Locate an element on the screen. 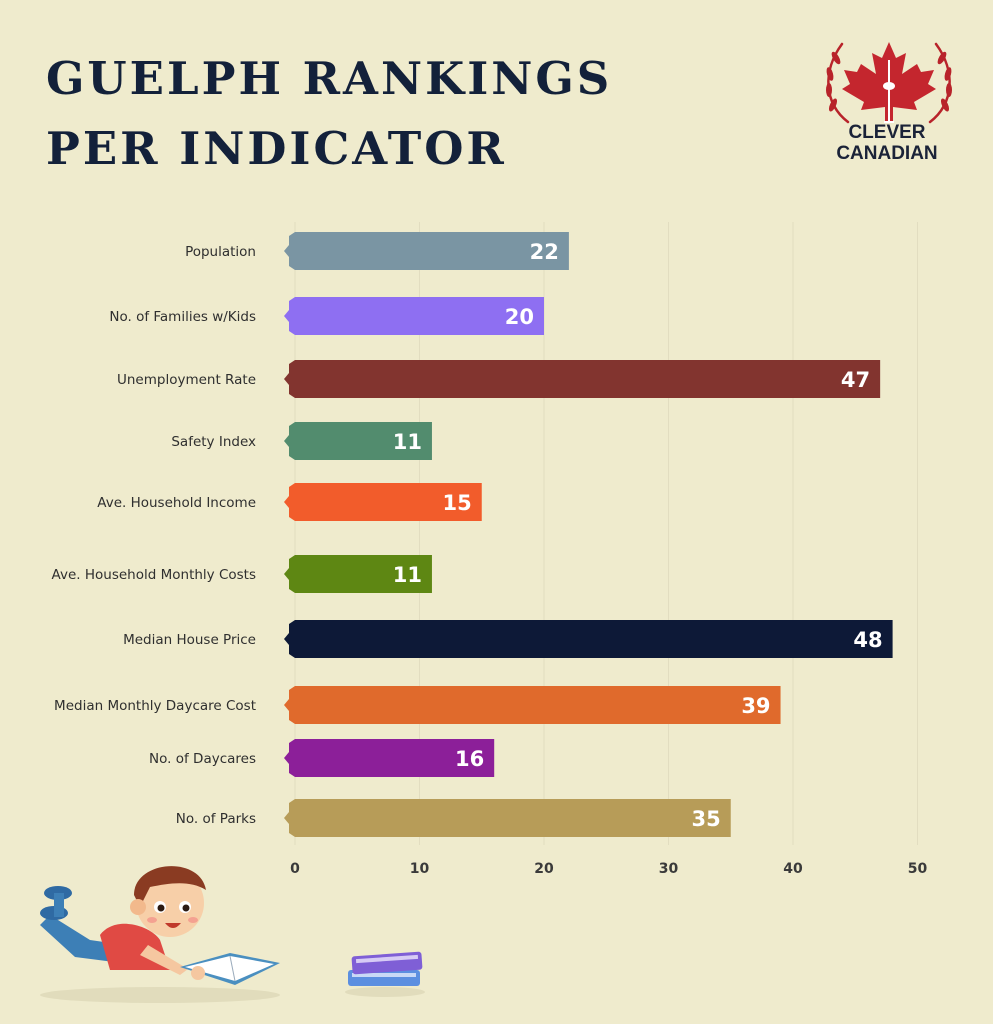 The width and height of the screenshot is (993, 1024). category-label: No. of Families w/Kids is located at coordinates (182, 317).